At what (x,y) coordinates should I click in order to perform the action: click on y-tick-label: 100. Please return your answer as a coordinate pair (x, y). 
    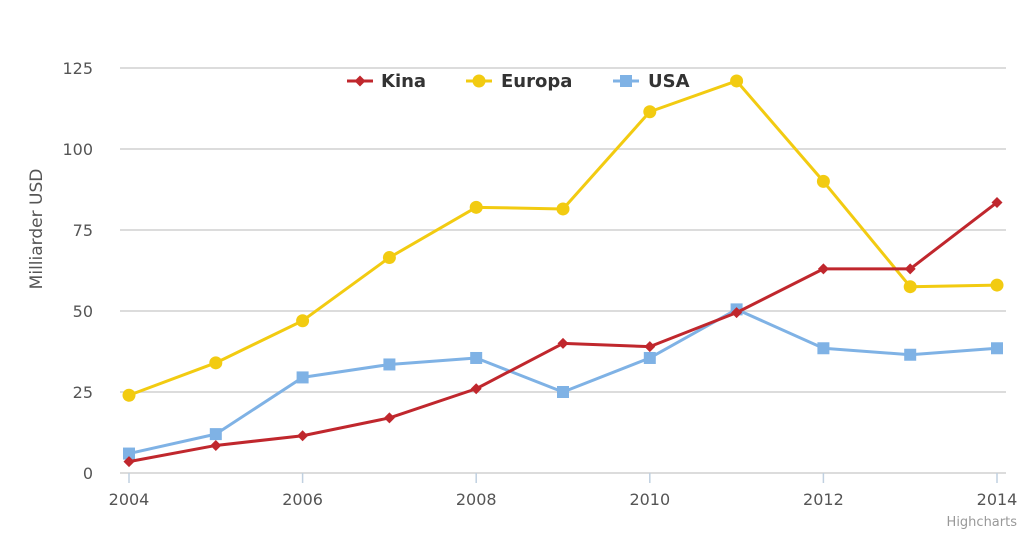
    Looking at the image, I should click on (77, 149).